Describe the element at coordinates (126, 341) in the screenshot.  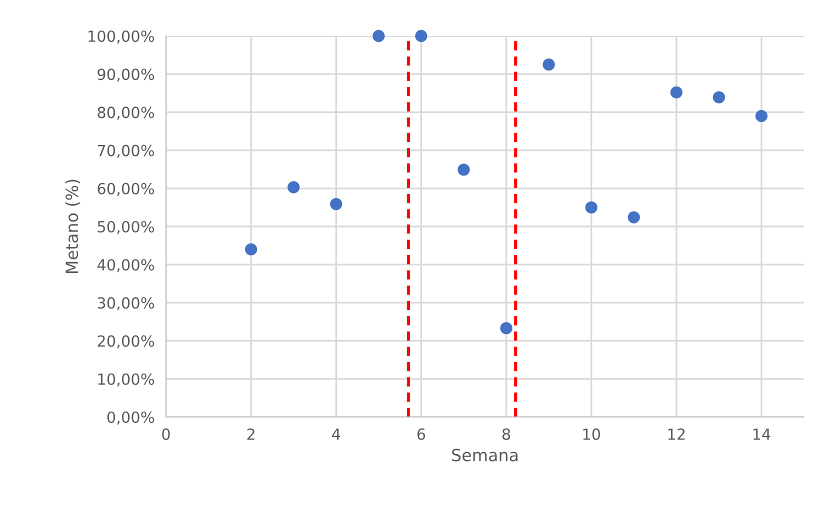
I see `y-tick-label: 20,00%` at that location.